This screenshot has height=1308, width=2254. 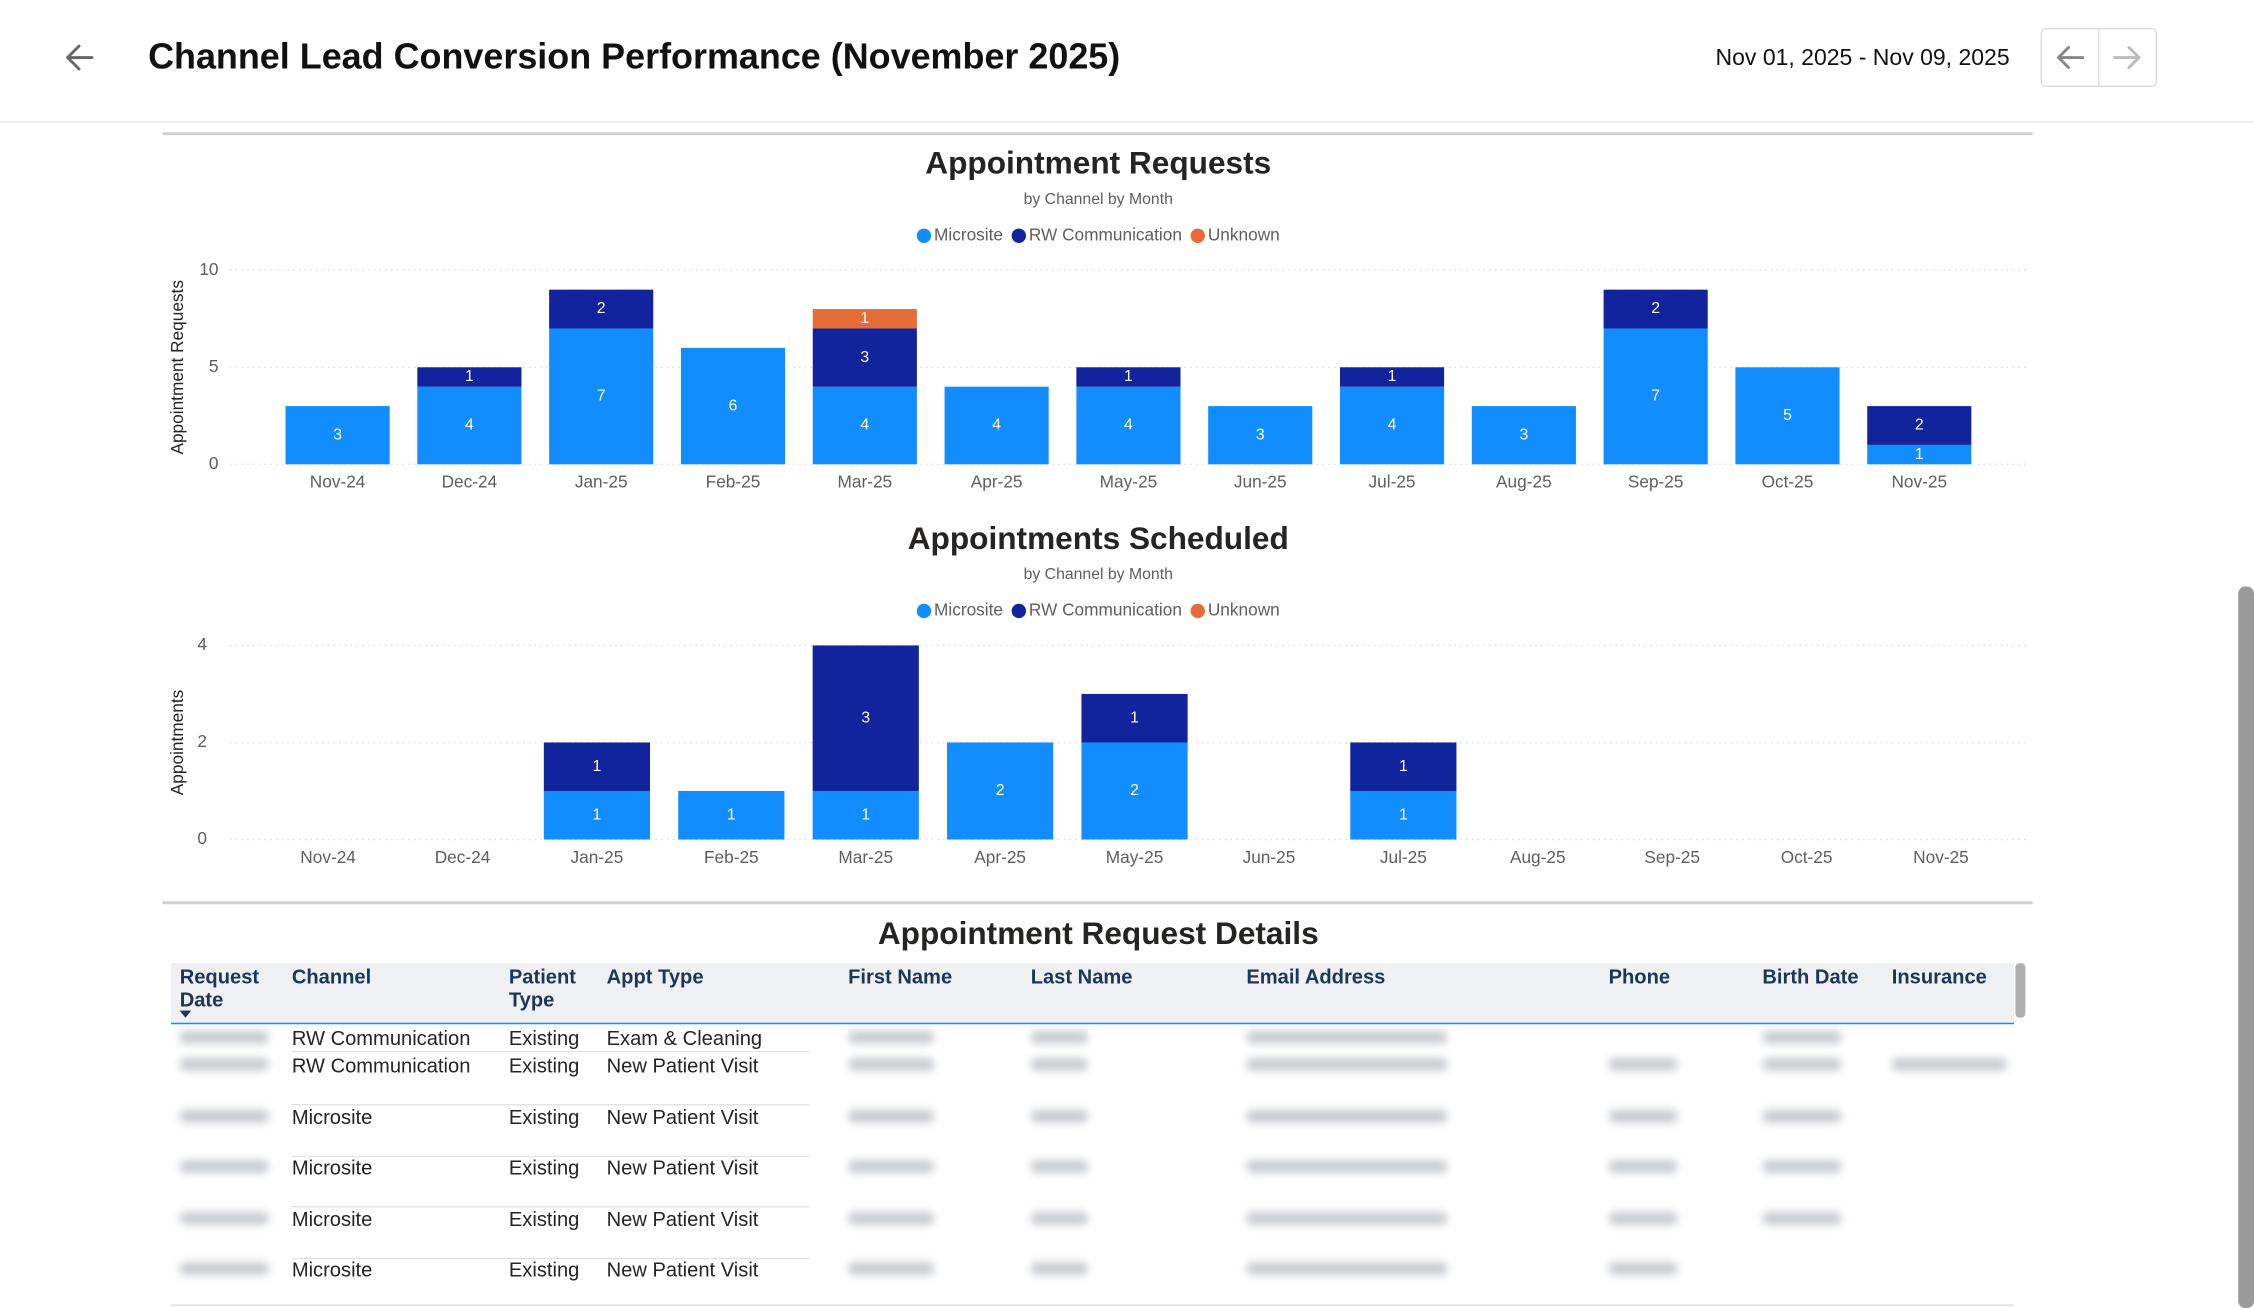 I want to click on page-scrollbar, so click(x=2246, y=947).